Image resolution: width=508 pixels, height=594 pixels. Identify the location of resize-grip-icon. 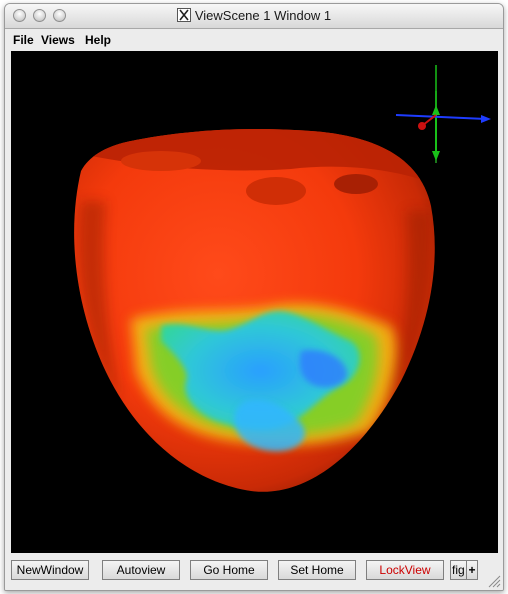
(494, 581).